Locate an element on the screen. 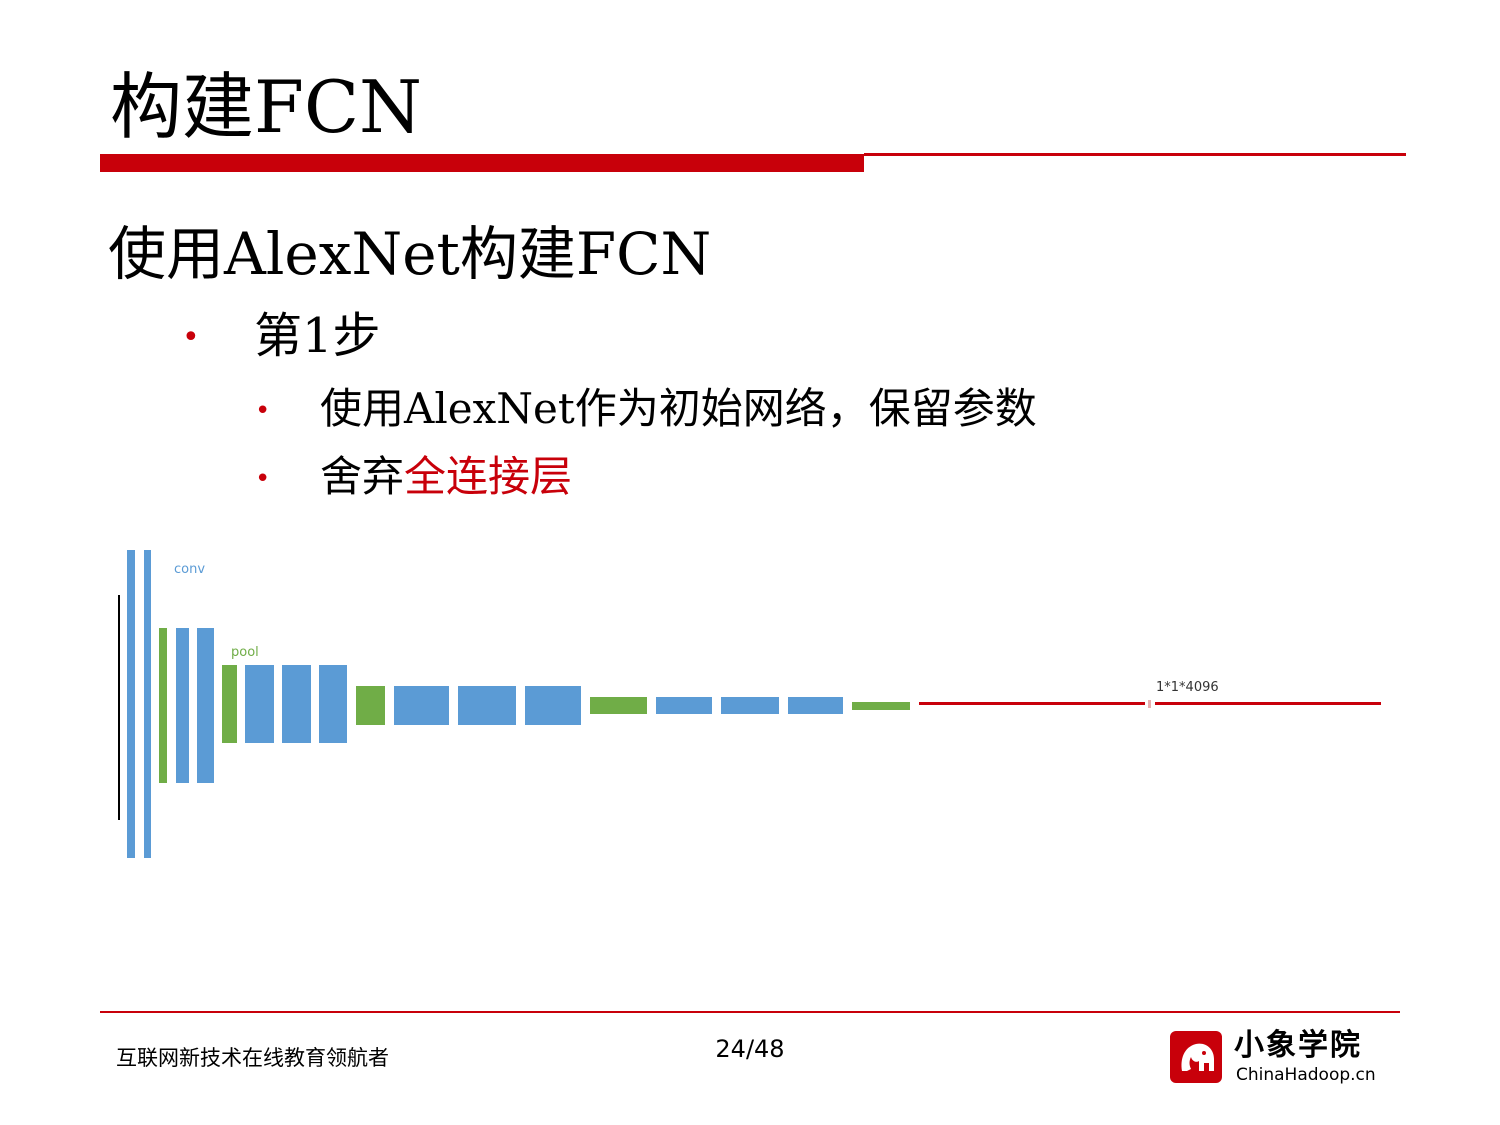  title-underline-thin is located at coordinates (1135, 154).